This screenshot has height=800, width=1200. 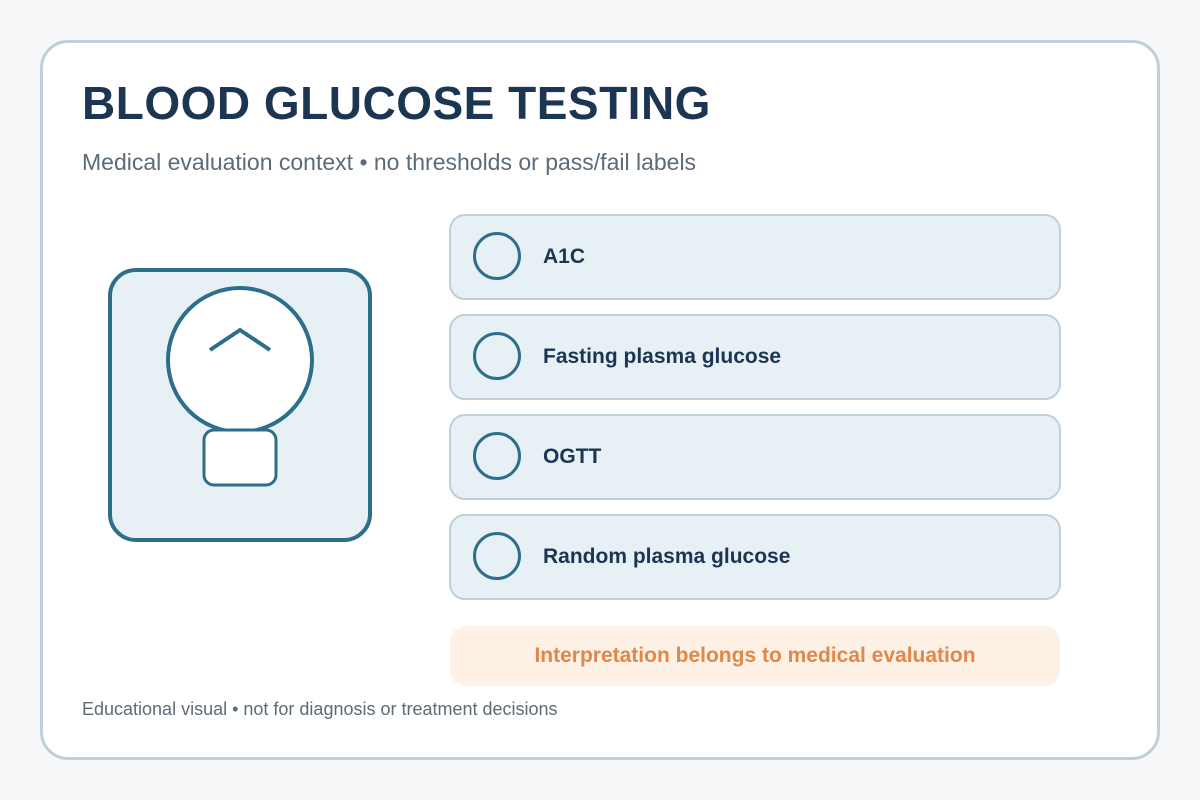 I want to click on test-option-ogtt: OGTT, so click(x=755, y=457).